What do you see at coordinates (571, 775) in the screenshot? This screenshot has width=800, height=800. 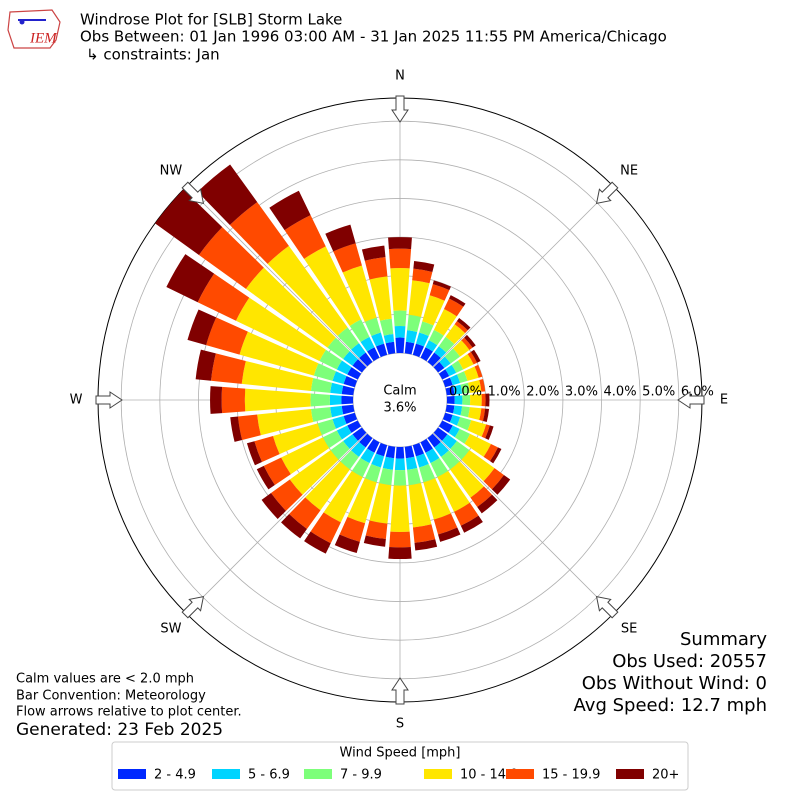 I see `legend-label: 15 - 19.9` at bounding box center [571, 775].